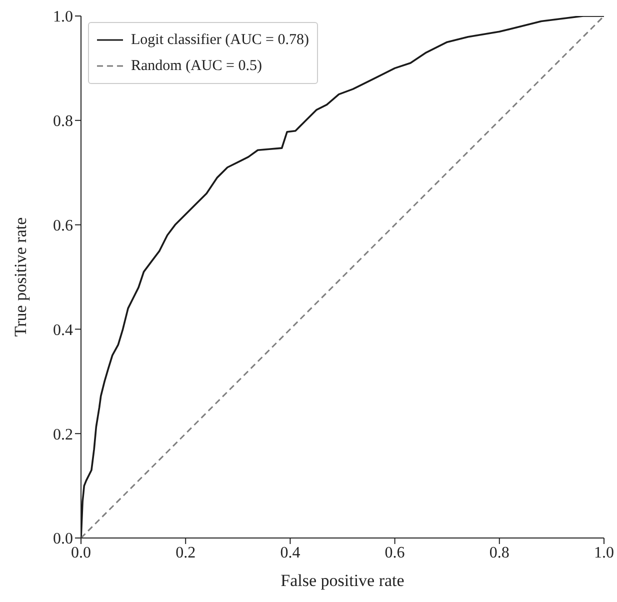 The height and width of the screenshot is (602, 617). I want to click on x-axis-title: False positive rate, so click(342, 580).